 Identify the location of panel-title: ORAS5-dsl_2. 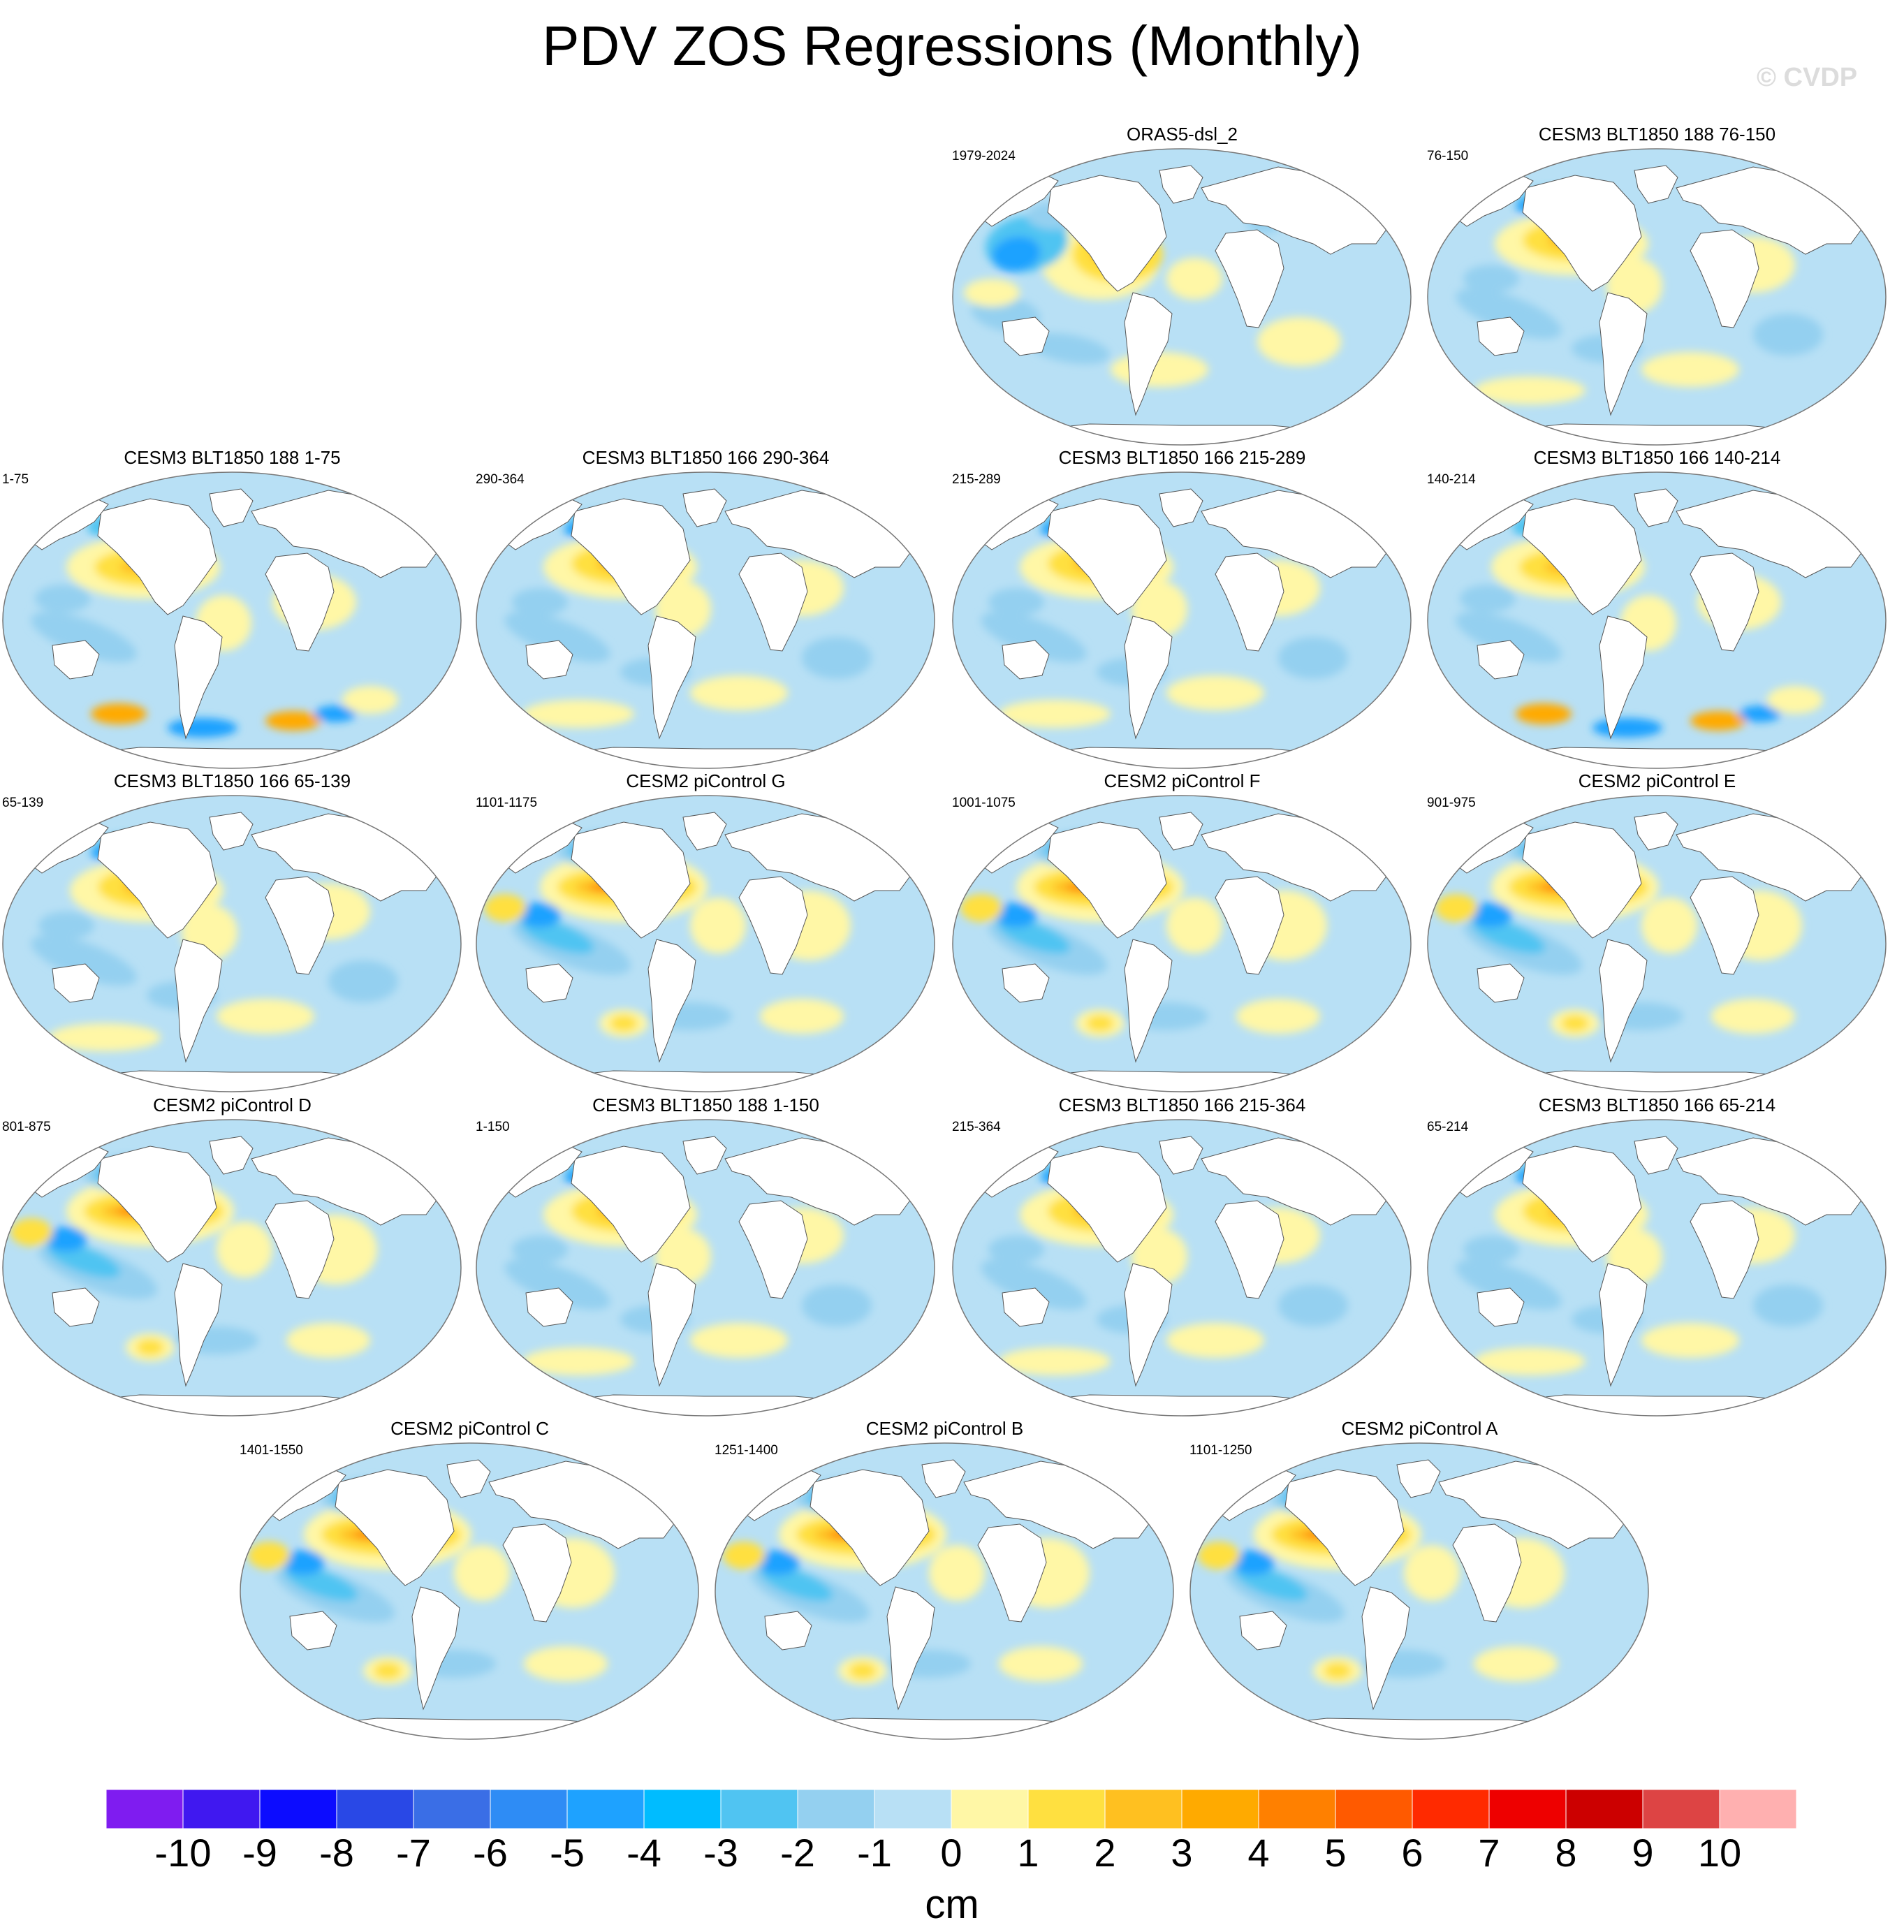
(1182, 134).